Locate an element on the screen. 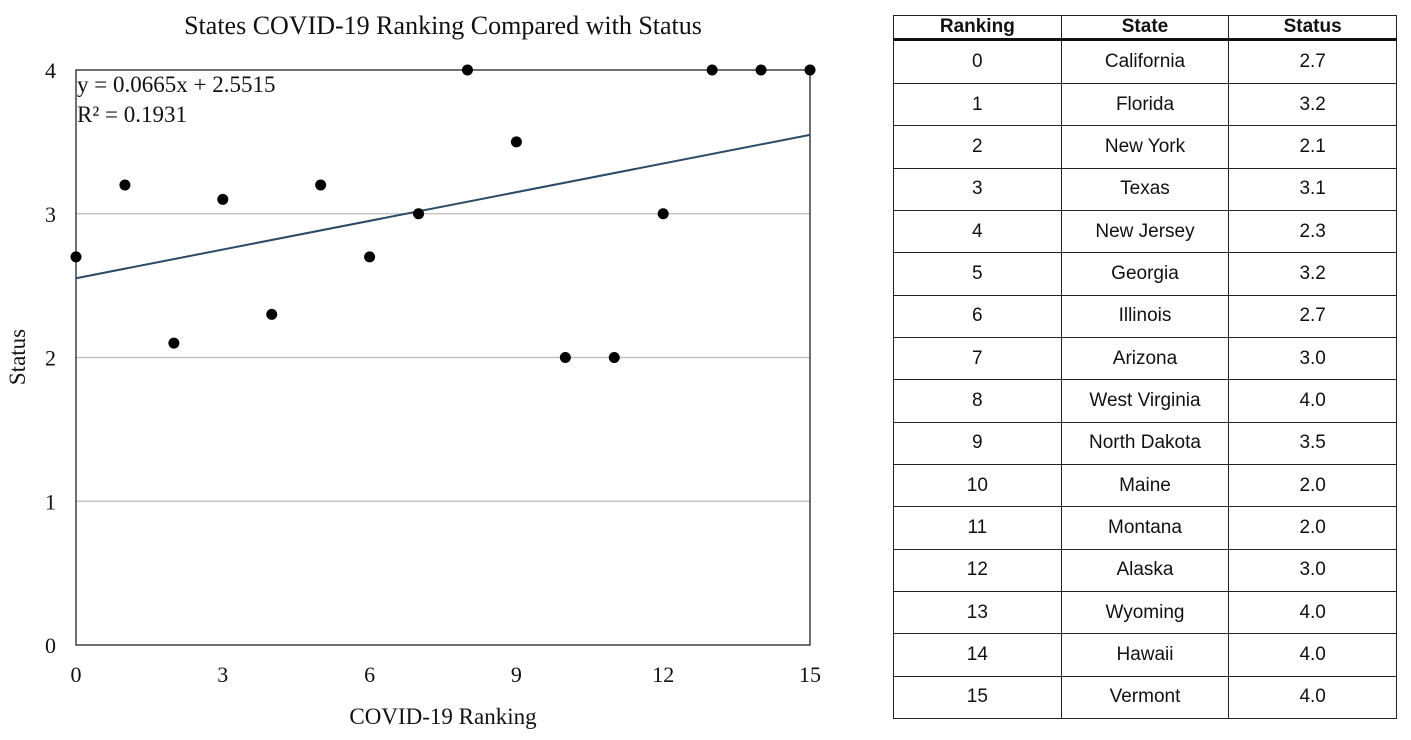 The height and width of the screenshot is (740, 1411). y-axis-label: Status is located at coordinates (17, 357).